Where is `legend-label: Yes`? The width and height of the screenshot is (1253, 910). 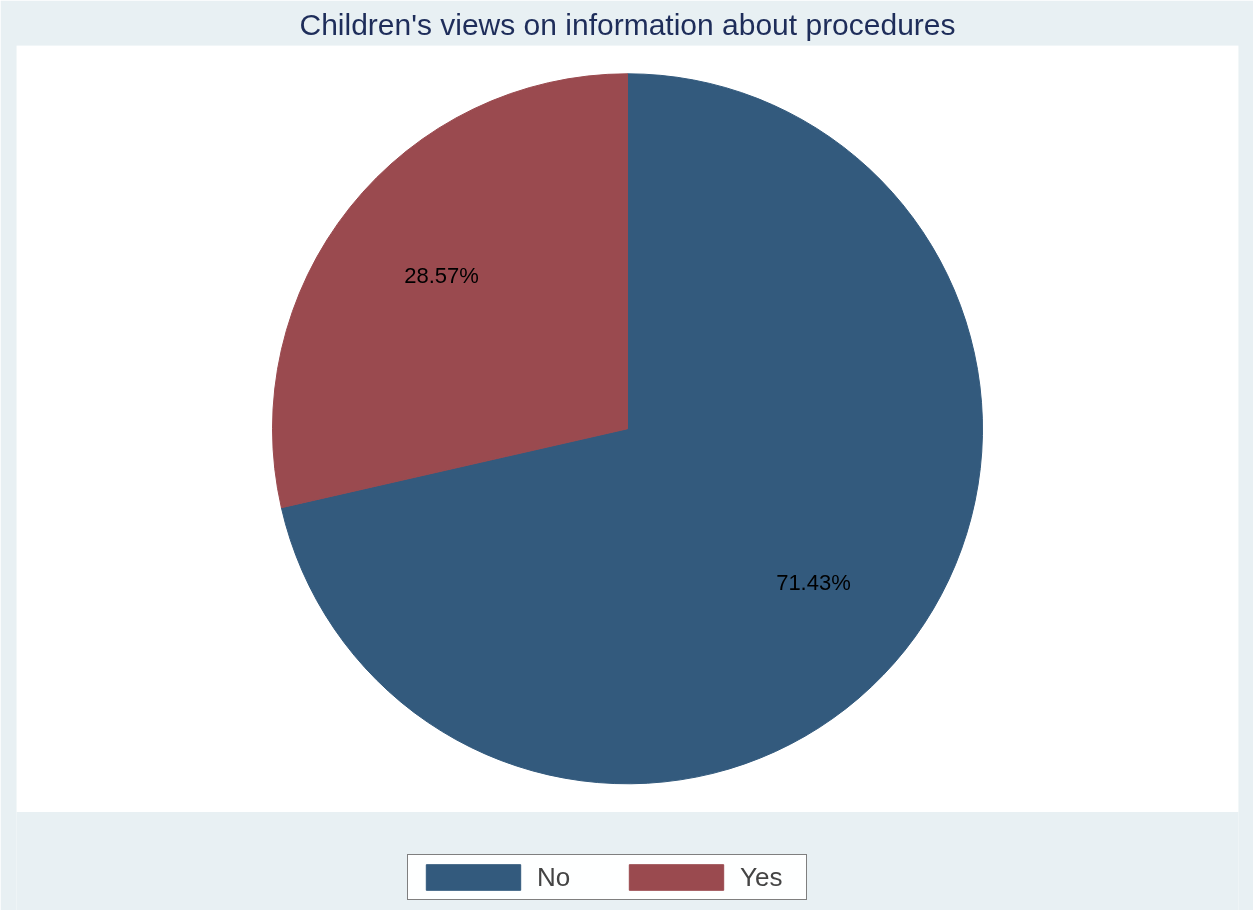
legend-label: Yes is located at coordinates (762, 877).